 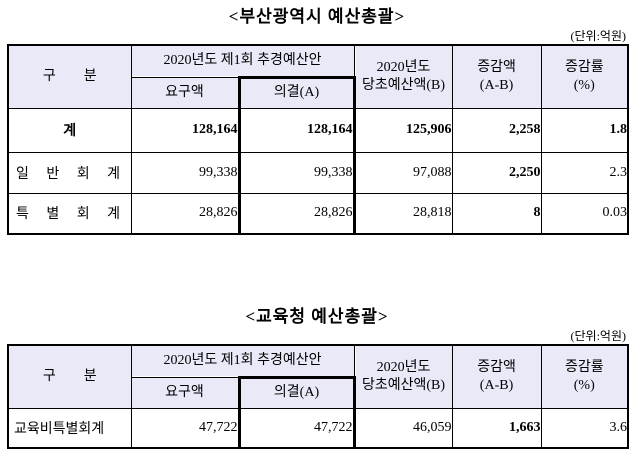 I want to click on requested-value: 128,164, so click(x=185, y=130).